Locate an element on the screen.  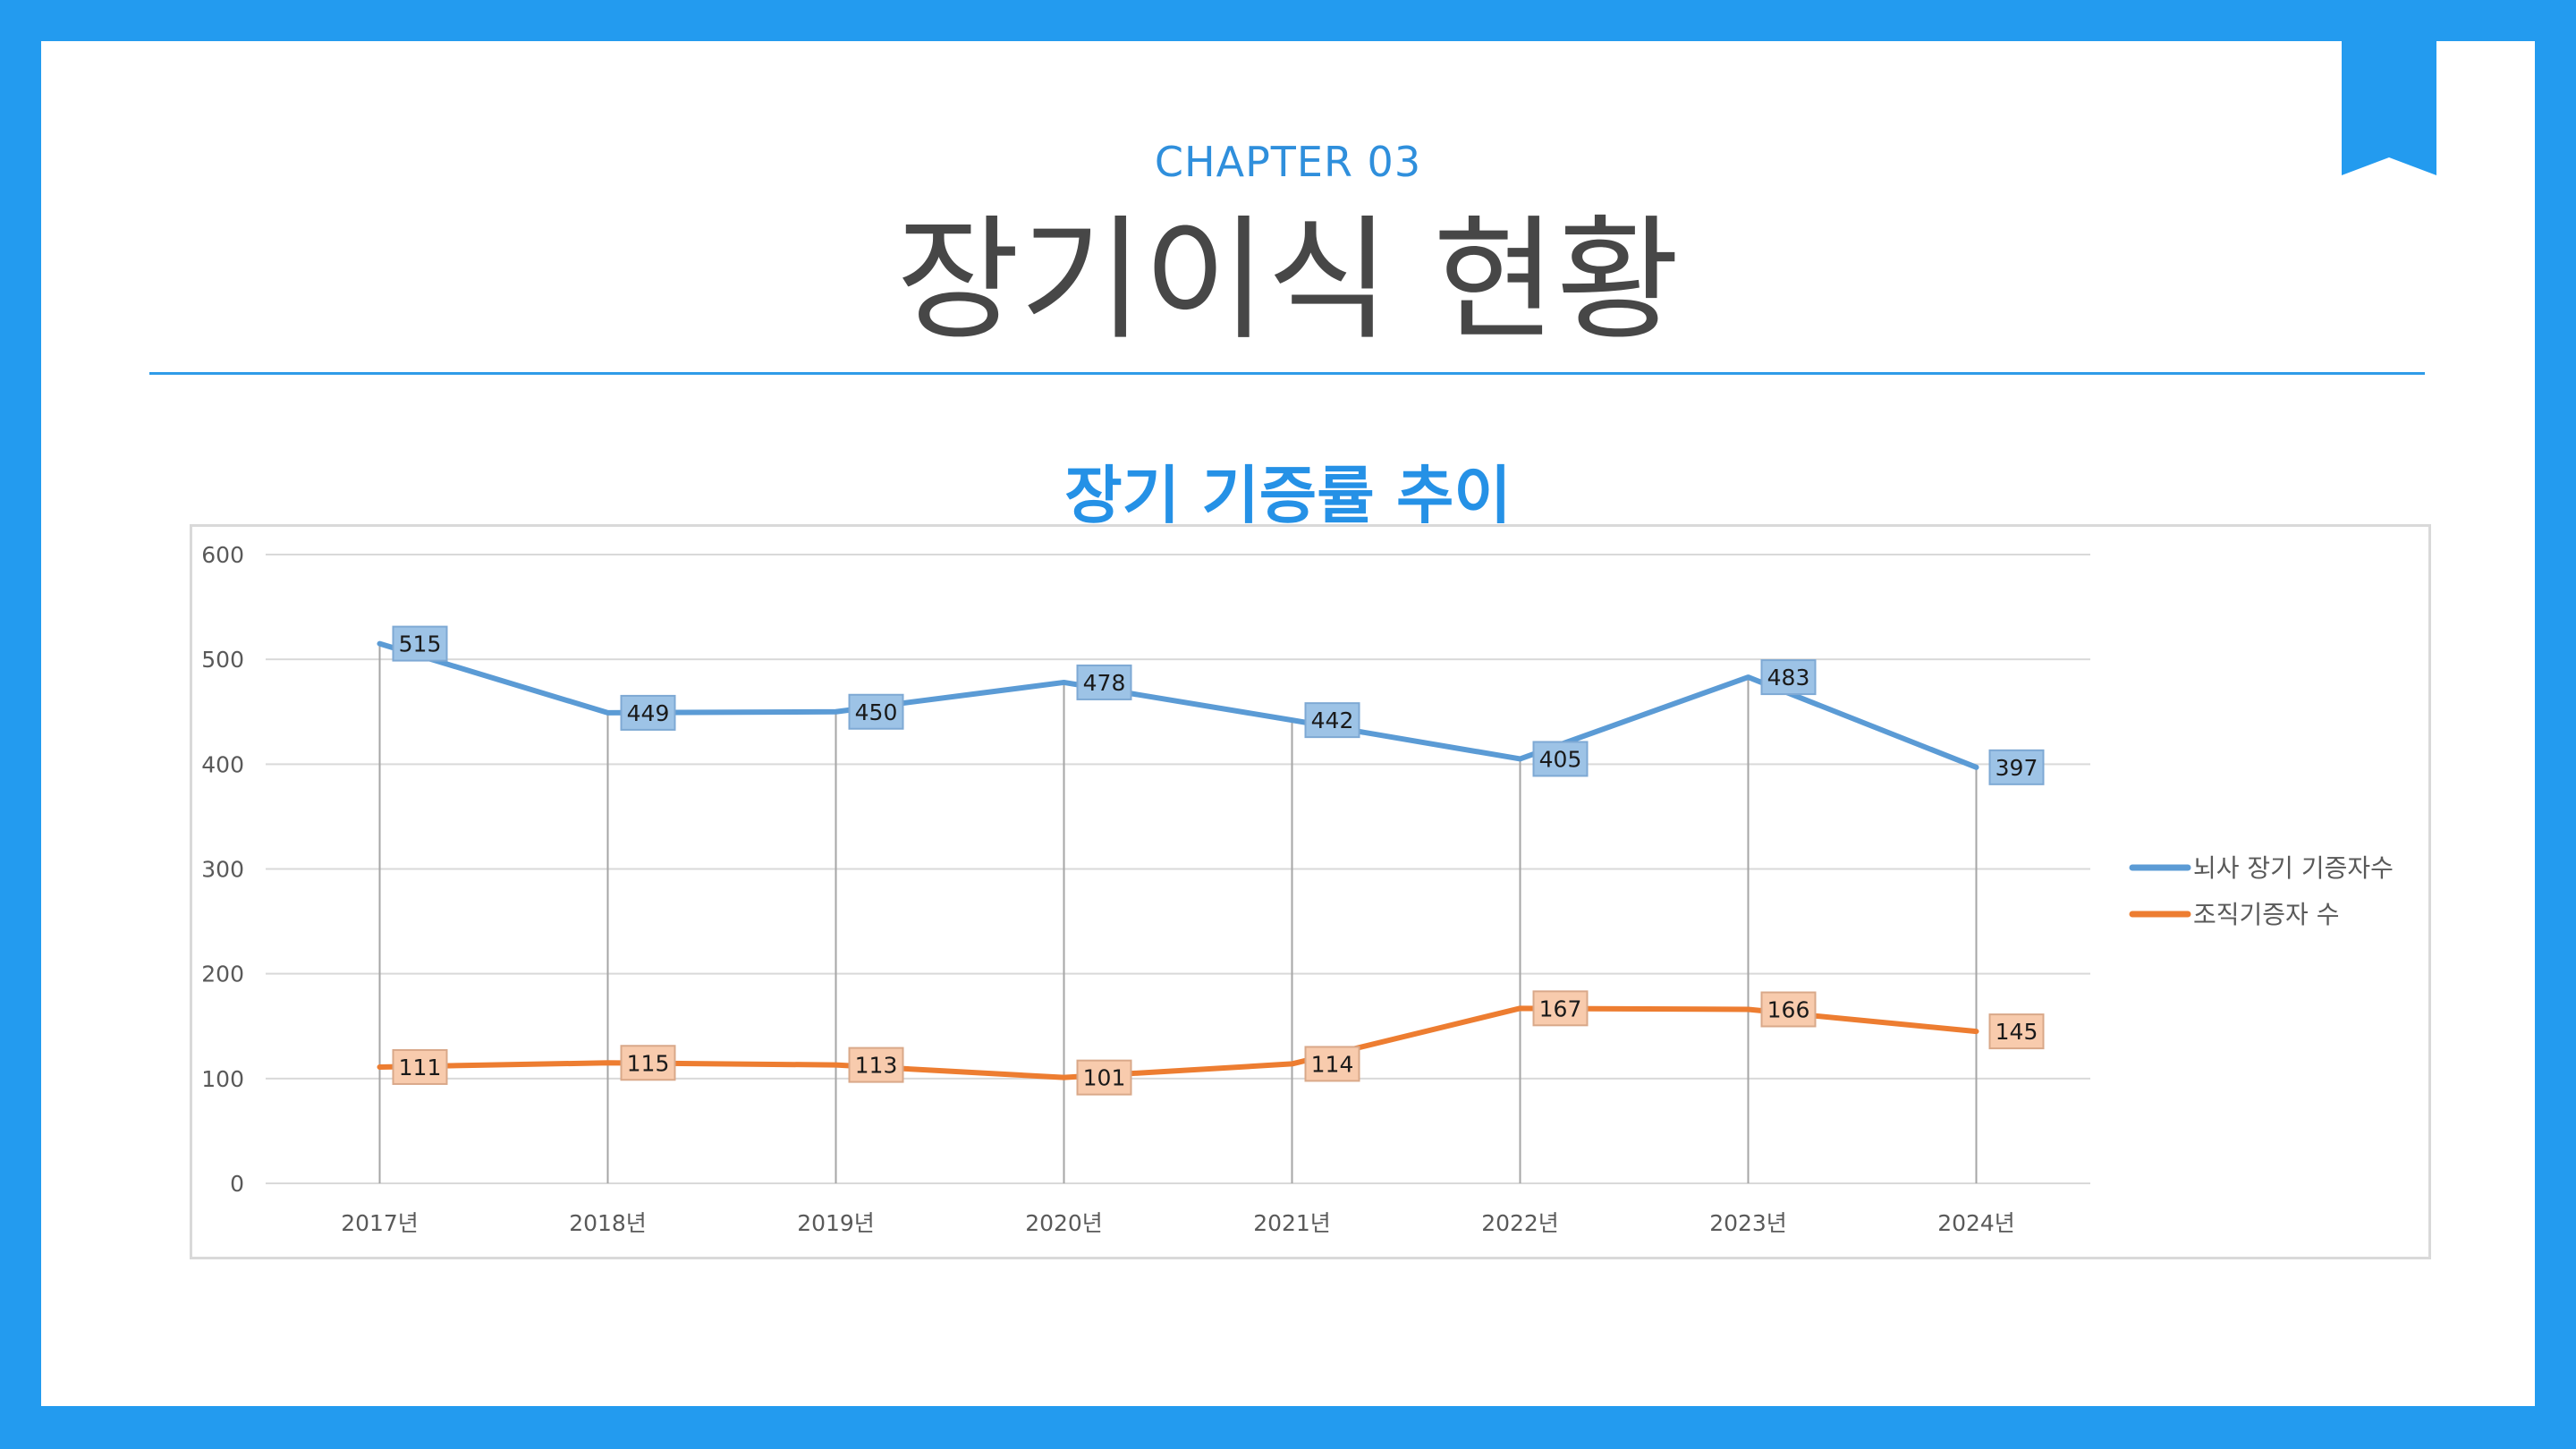
data-label: 166 is located at coordinates (1788, 1010).